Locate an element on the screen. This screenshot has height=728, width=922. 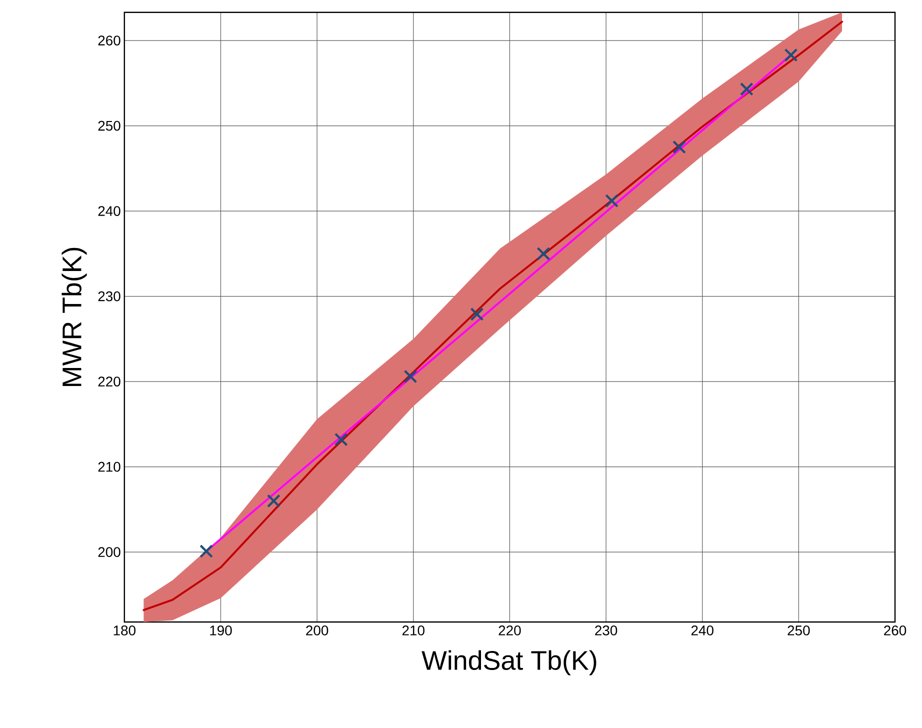
x-tick-label: 180 is located at coordinates (125, 631).